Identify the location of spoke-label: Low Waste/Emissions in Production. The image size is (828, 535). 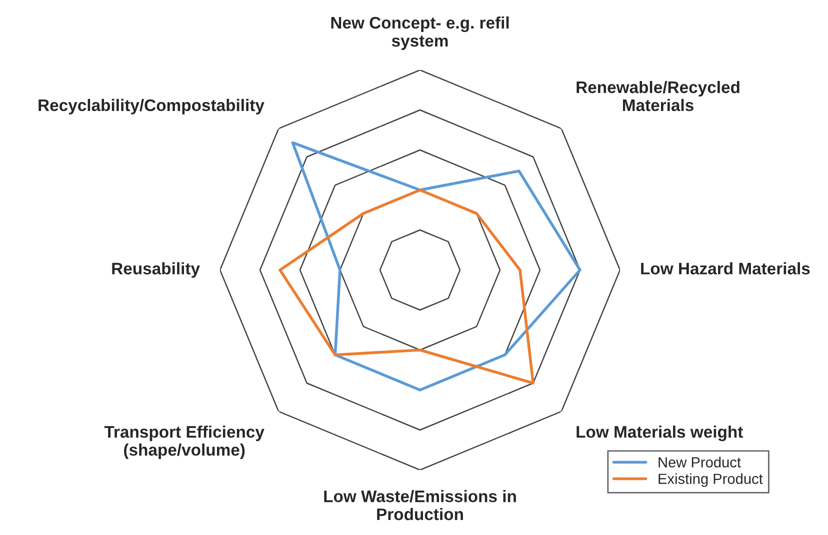
(420, 505).